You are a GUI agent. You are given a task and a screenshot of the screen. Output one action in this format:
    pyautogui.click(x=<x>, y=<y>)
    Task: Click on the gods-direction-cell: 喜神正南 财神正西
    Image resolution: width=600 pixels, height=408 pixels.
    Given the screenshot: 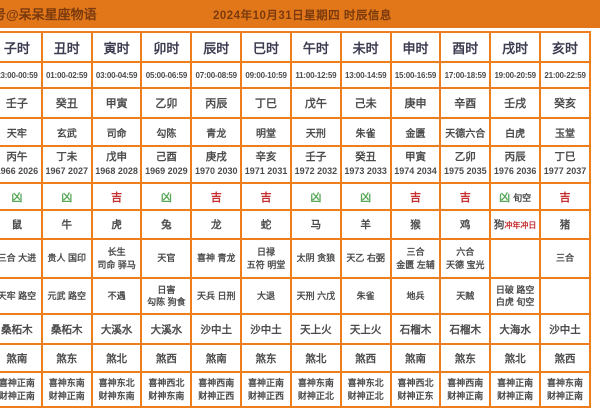 What is the action you would take?
    pyautogui.click(x=266, y=389)
    